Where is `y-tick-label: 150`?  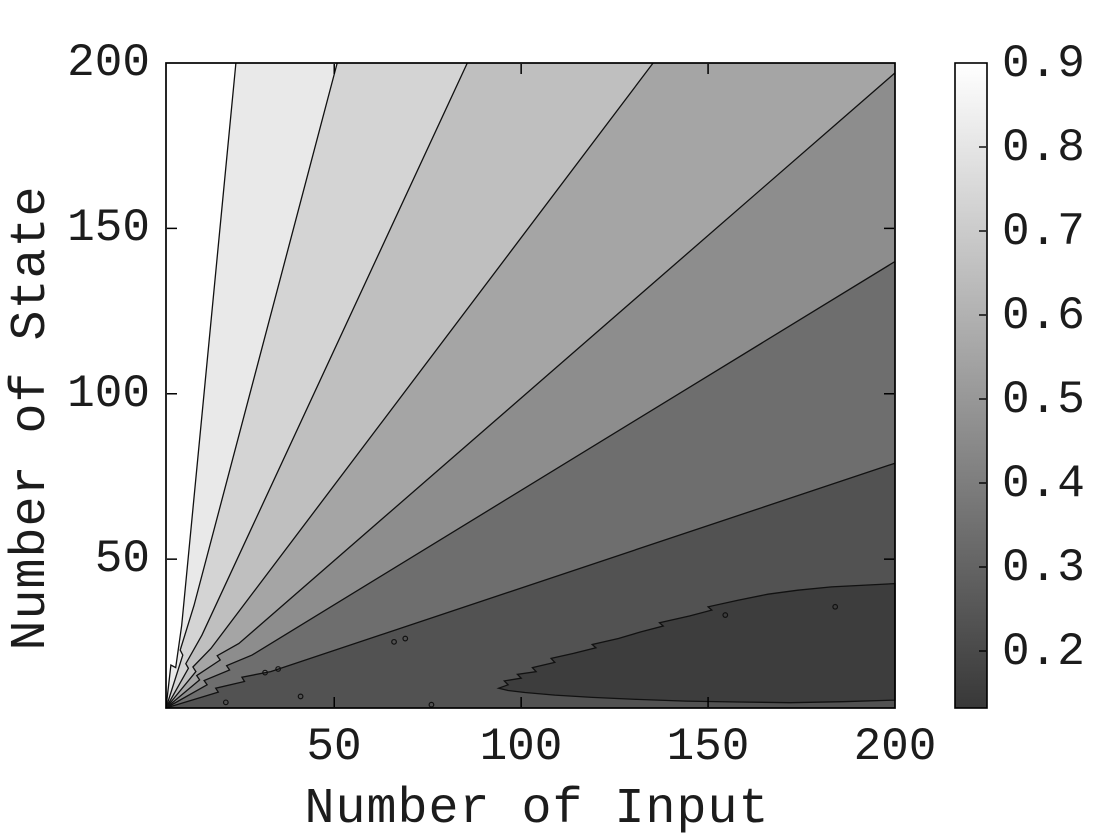 y-tick-label: 150 is located at coordinates (108, 228).